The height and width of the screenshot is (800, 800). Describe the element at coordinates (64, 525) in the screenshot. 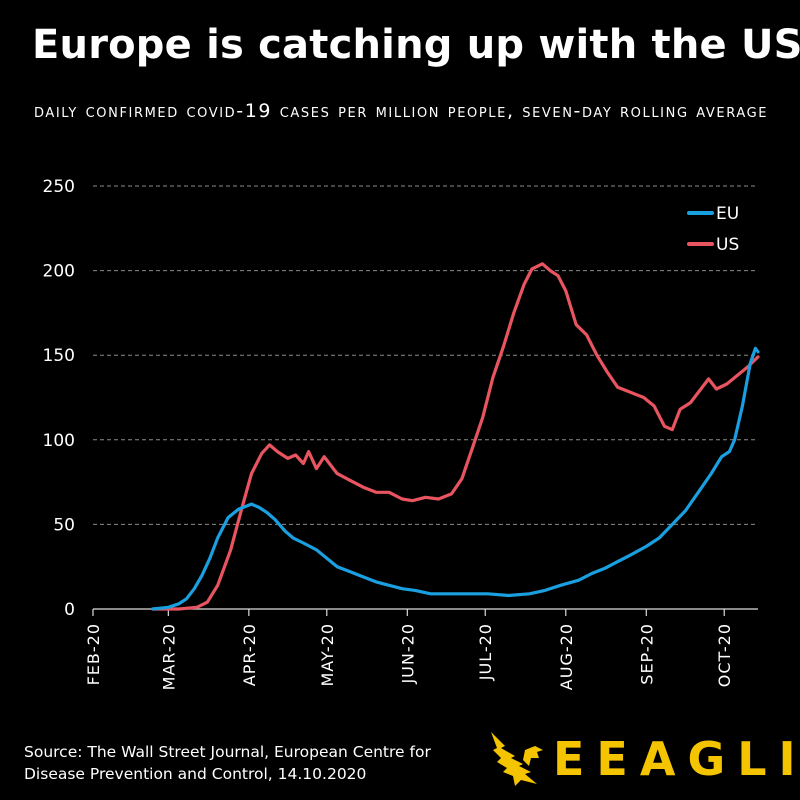

I see `y-tick-label: 50` at that location.